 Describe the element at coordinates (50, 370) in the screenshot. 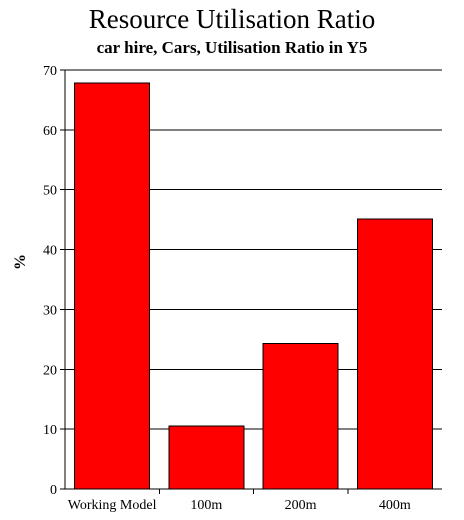

I see `y-tick-label: 20` at that location.